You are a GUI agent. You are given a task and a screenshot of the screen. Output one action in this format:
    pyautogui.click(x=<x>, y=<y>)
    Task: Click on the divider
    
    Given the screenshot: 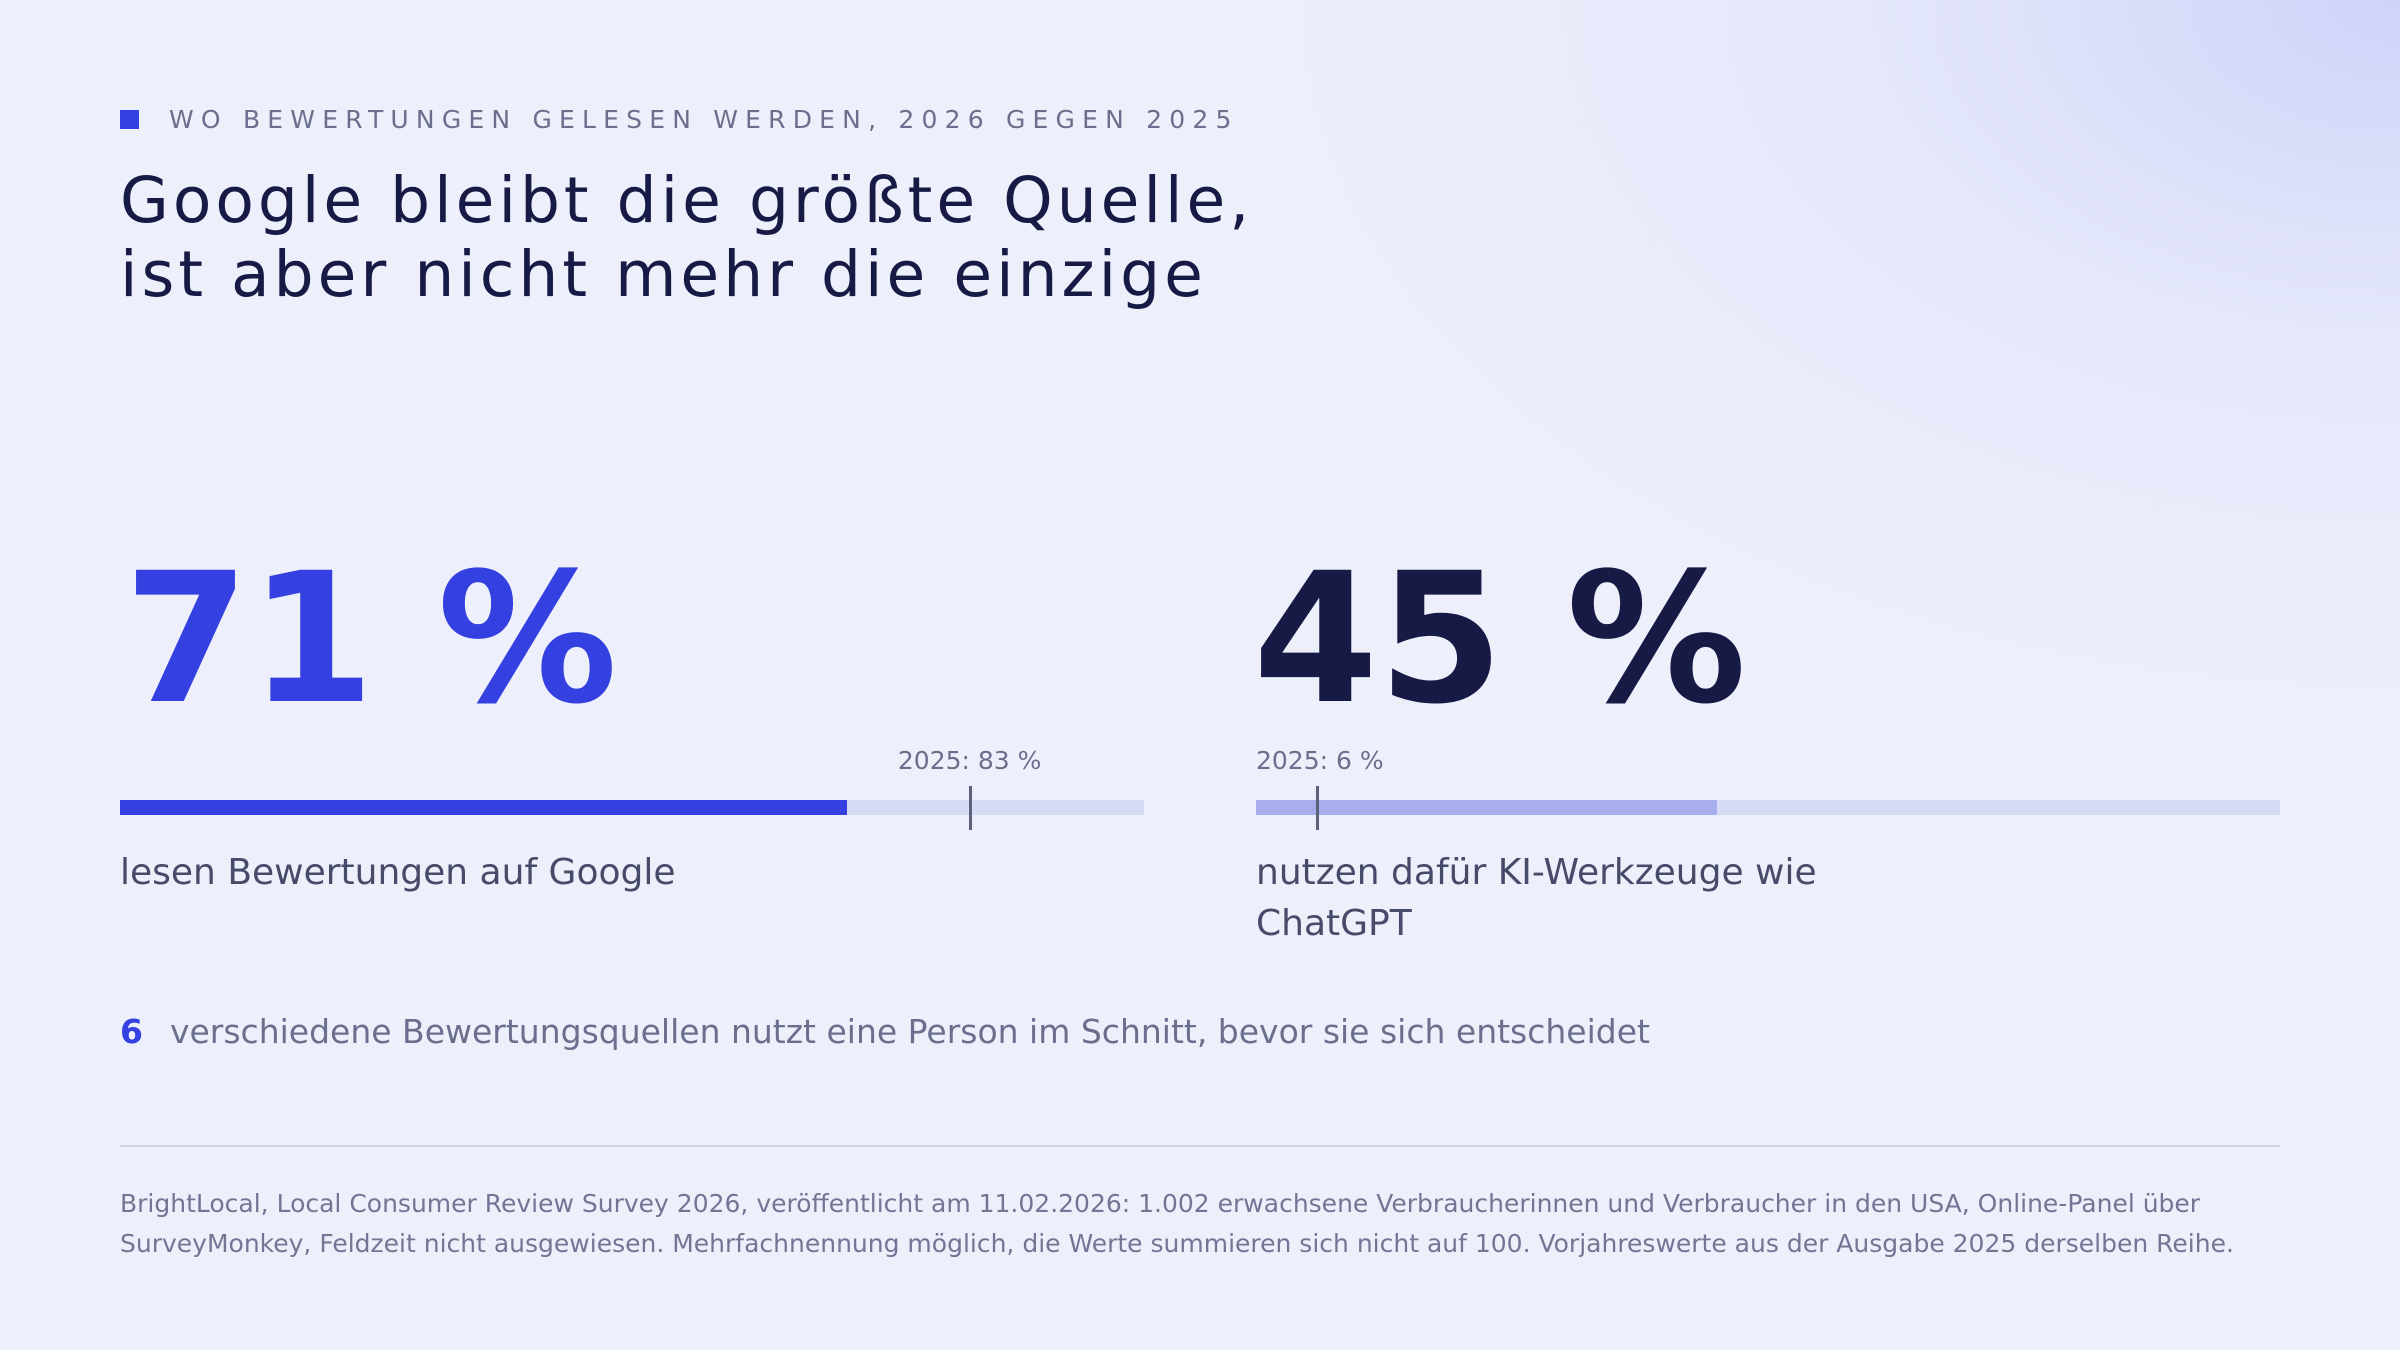 What is the action you would take?
    pyautogui.click(x=1200, y=1146)
    